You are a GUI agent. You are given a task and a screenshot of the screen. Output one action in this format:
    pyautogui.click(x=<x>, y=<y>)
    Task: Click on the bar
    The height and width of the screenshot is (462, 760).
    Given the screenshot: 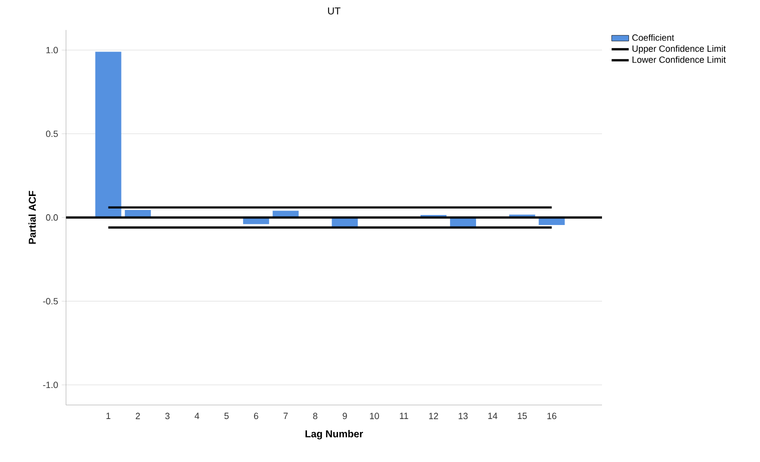 What is the action you would take?
    pyautogui.click(x=108, y=135)
    